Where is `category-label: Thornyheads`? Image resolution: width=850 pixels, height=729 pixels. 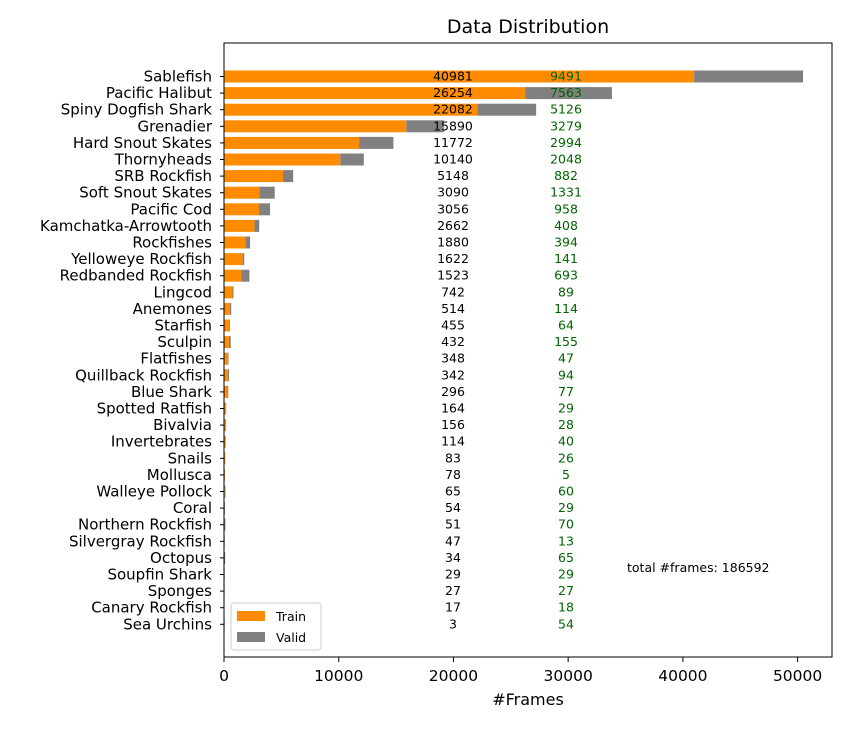
category-label: Thornyheads is located at coordinates (163, 160).